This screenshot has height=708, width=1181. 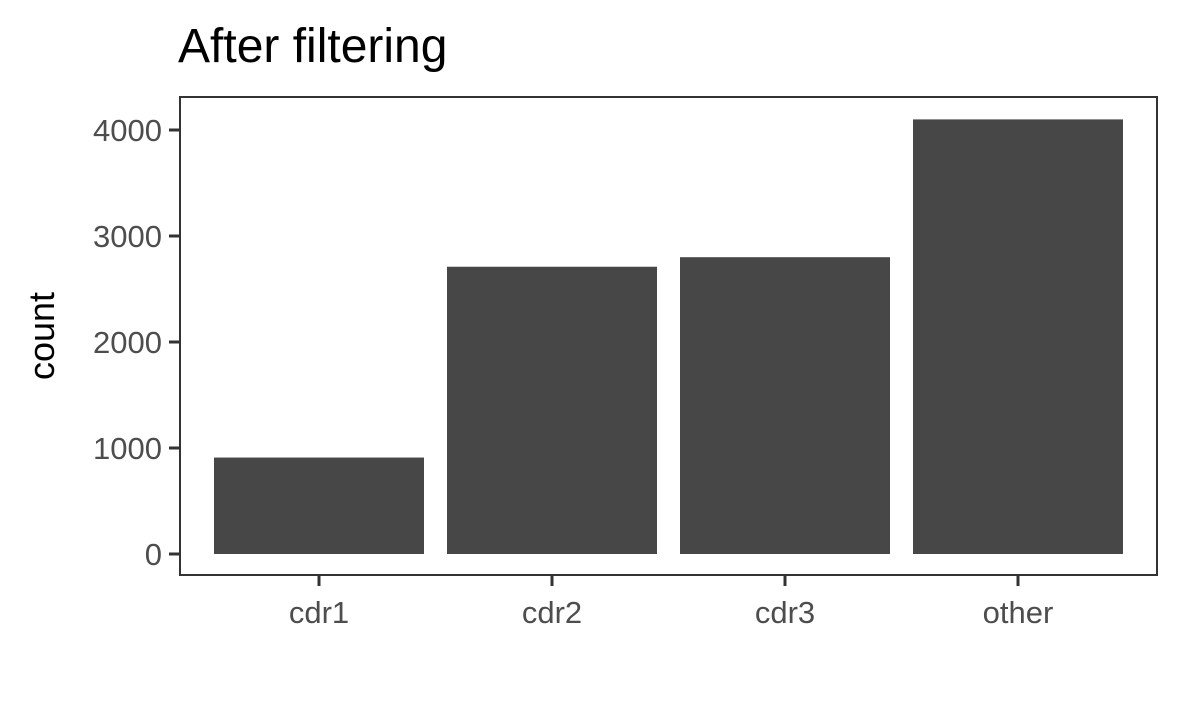 What do you see at coordinates (127, 130) in the screenshot?
I see `y-tick-label: 4000` at bounding box center [127, 130].